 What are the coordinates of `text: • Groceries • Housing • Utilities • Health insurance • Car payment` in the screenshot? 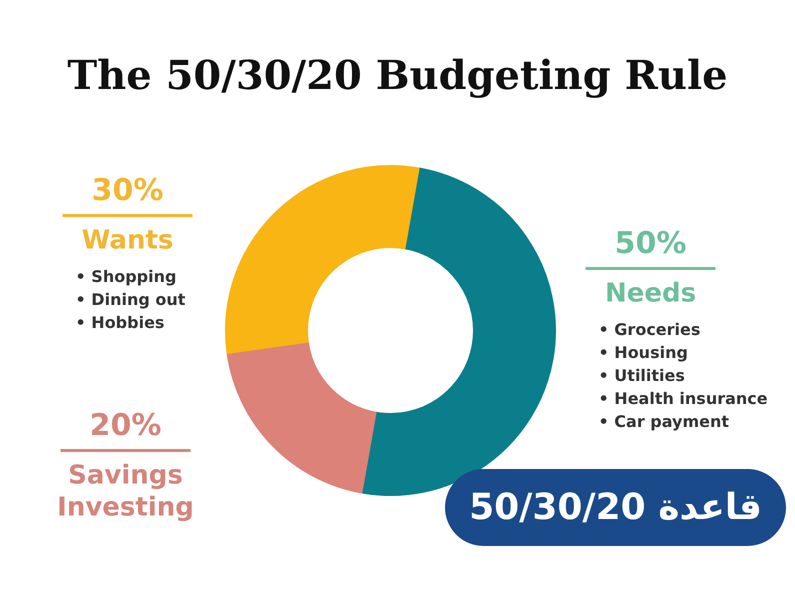 It's located at (683, 375).